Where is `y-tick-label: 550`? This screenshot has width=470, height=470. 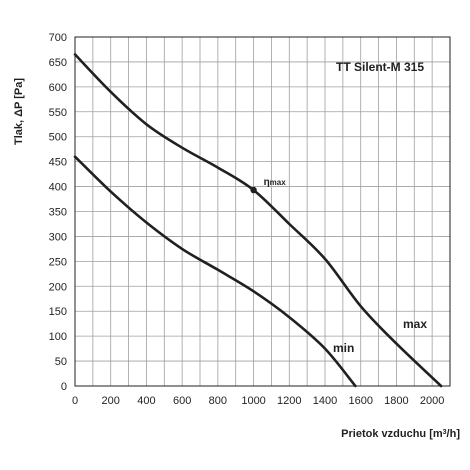 y-tick-label: 550 is located at coordinates (58, 113).